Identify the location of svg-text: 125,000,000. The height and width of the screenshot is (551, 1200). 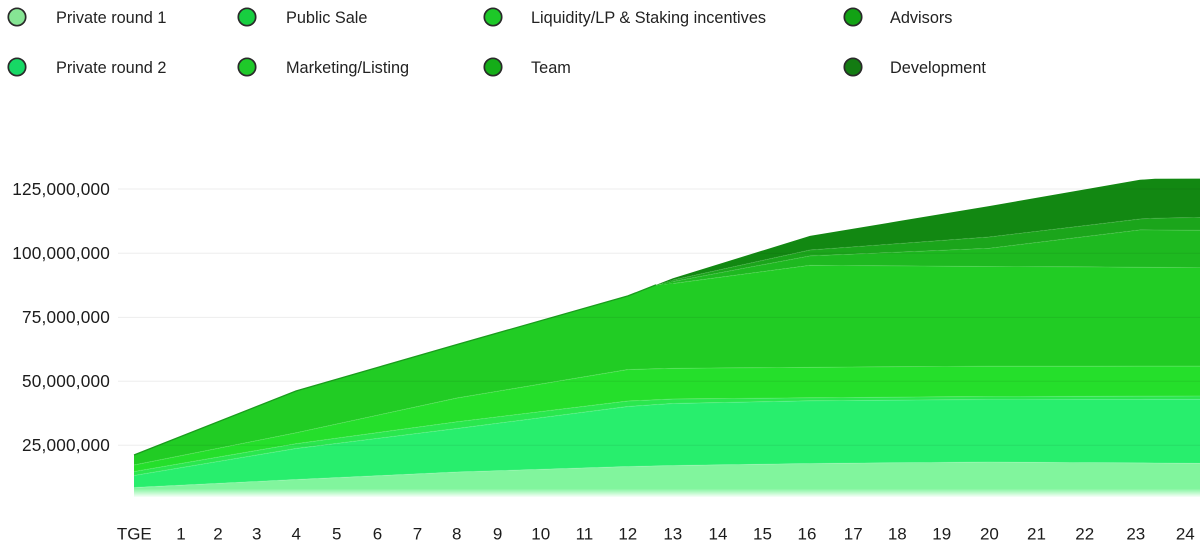
(61, 189).